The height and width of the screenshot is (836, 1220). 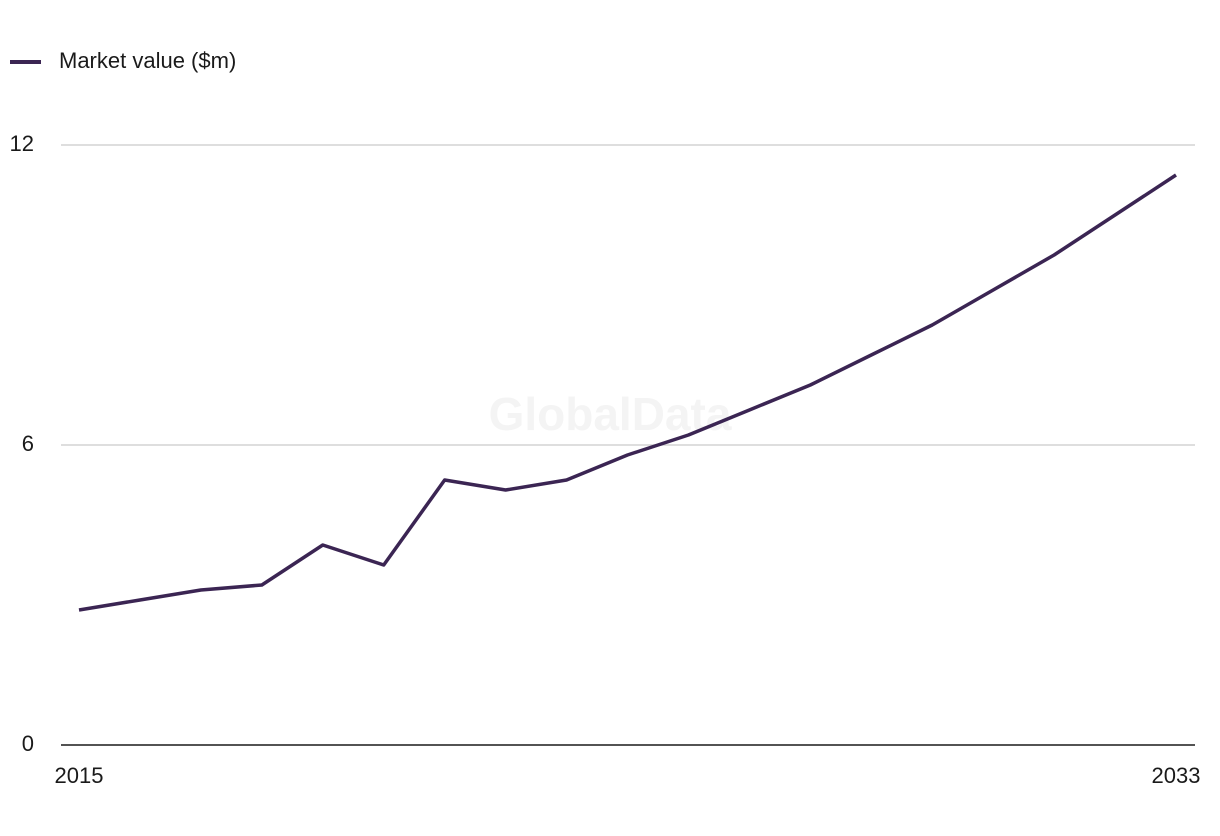 What do you see at coordinates (28, 443) in the screenshot?
I see `y-tick-label: 6` at bounding box center [28, 443].